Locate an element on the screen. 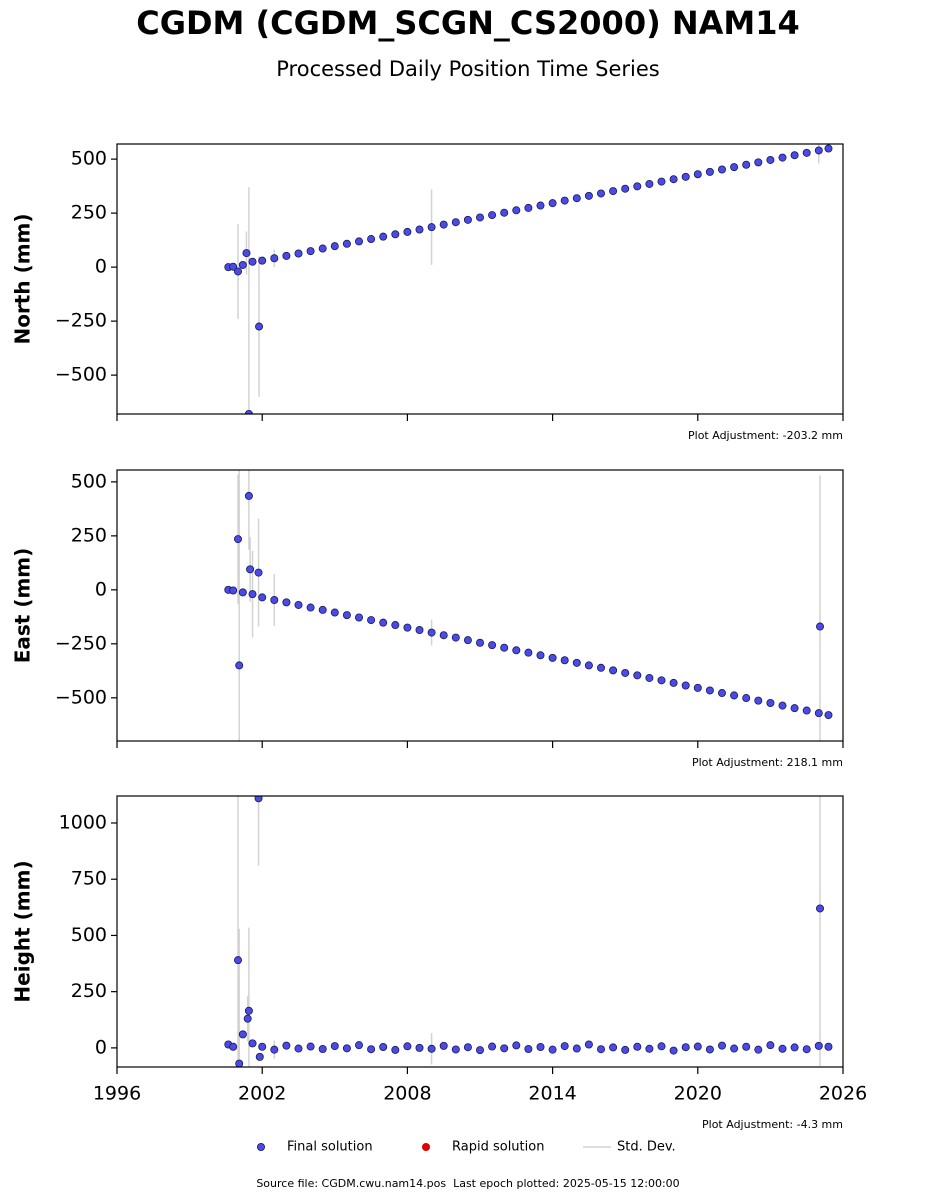  legend-label: Std. Dev. is located at coordinates (646, 1147).